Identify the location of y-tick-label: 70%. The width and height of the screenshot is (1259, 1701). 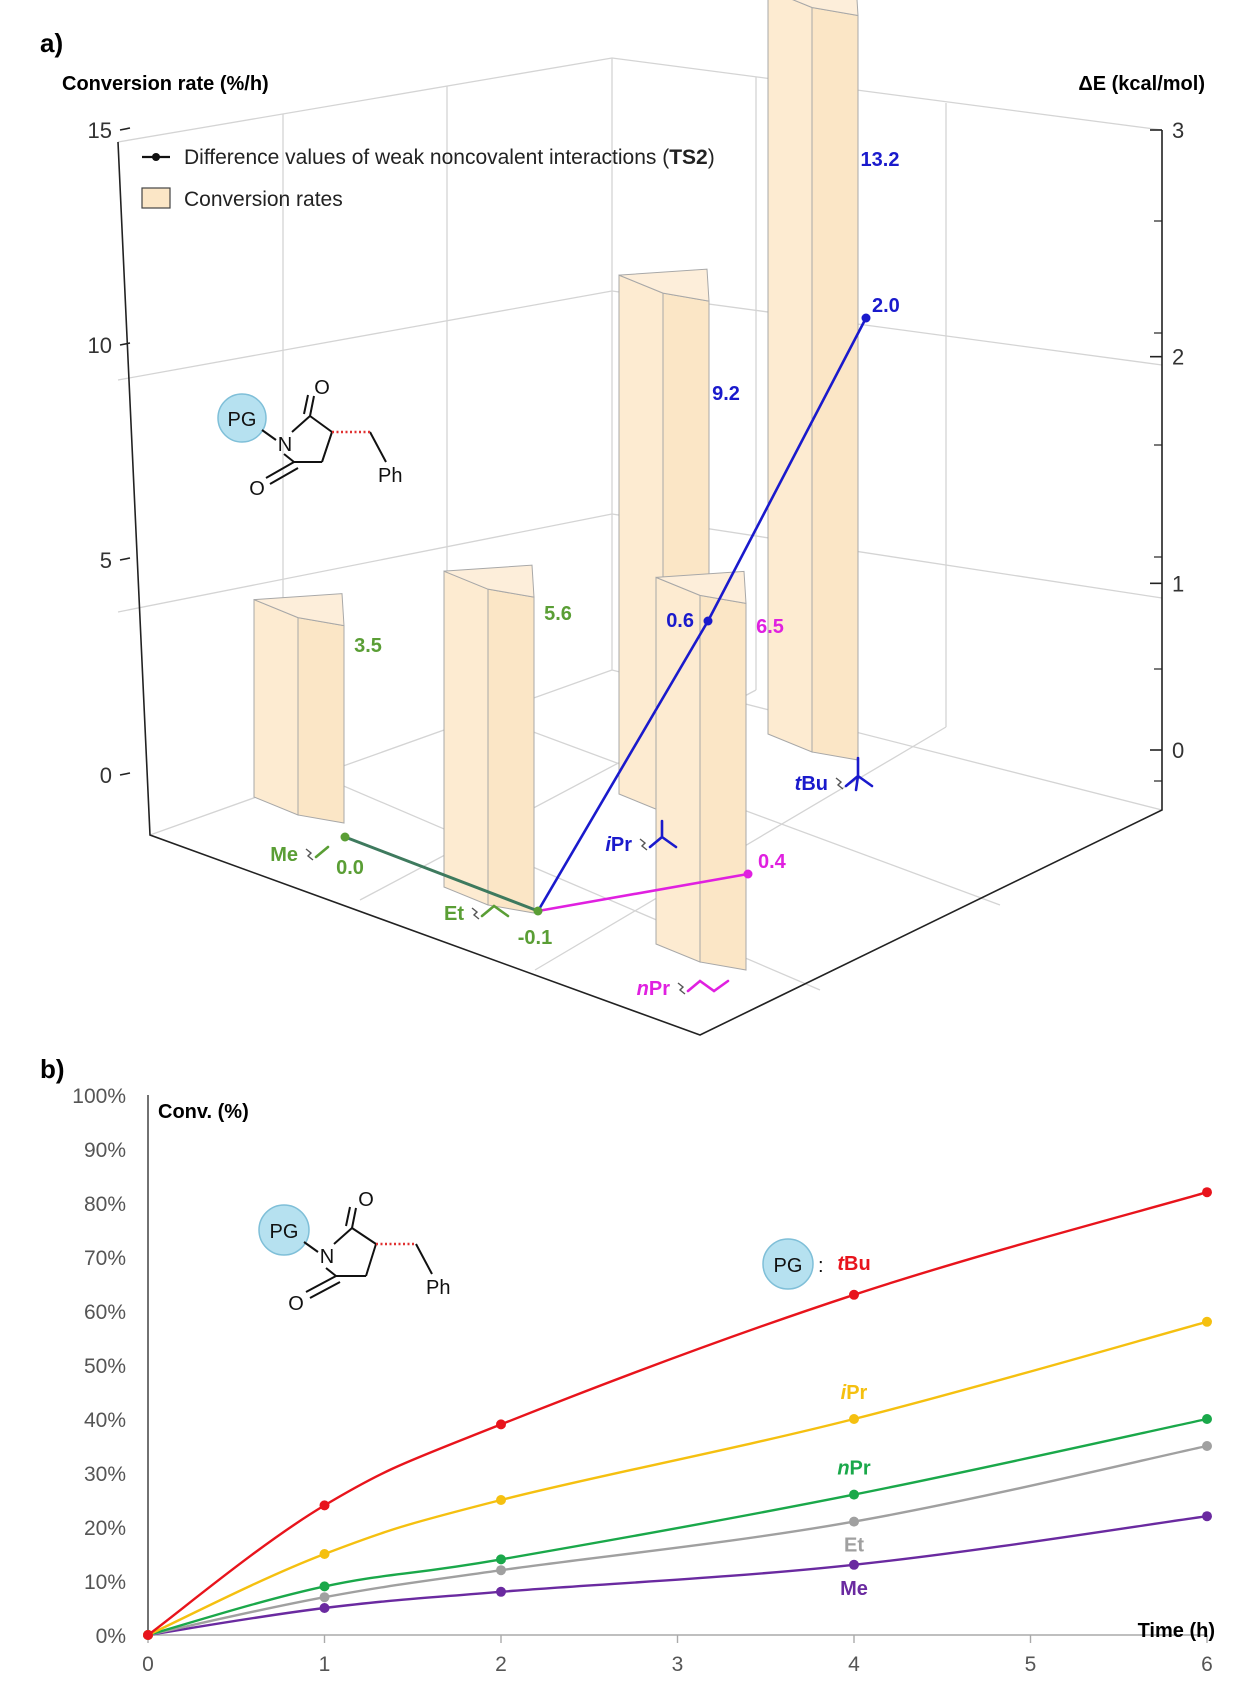
(105, 1258).